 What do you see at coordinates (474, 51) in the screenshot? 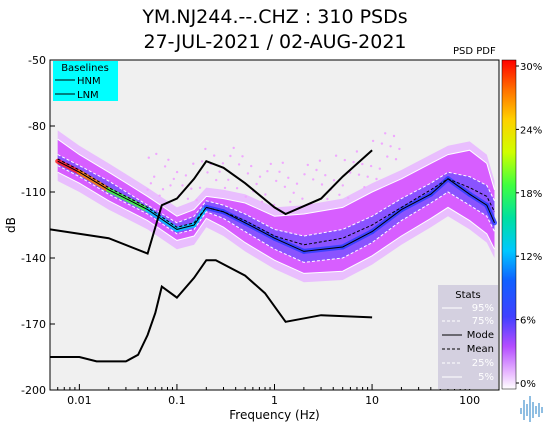
I see `colorbar-label: PSD PDF` at bounding box center [474, 51].